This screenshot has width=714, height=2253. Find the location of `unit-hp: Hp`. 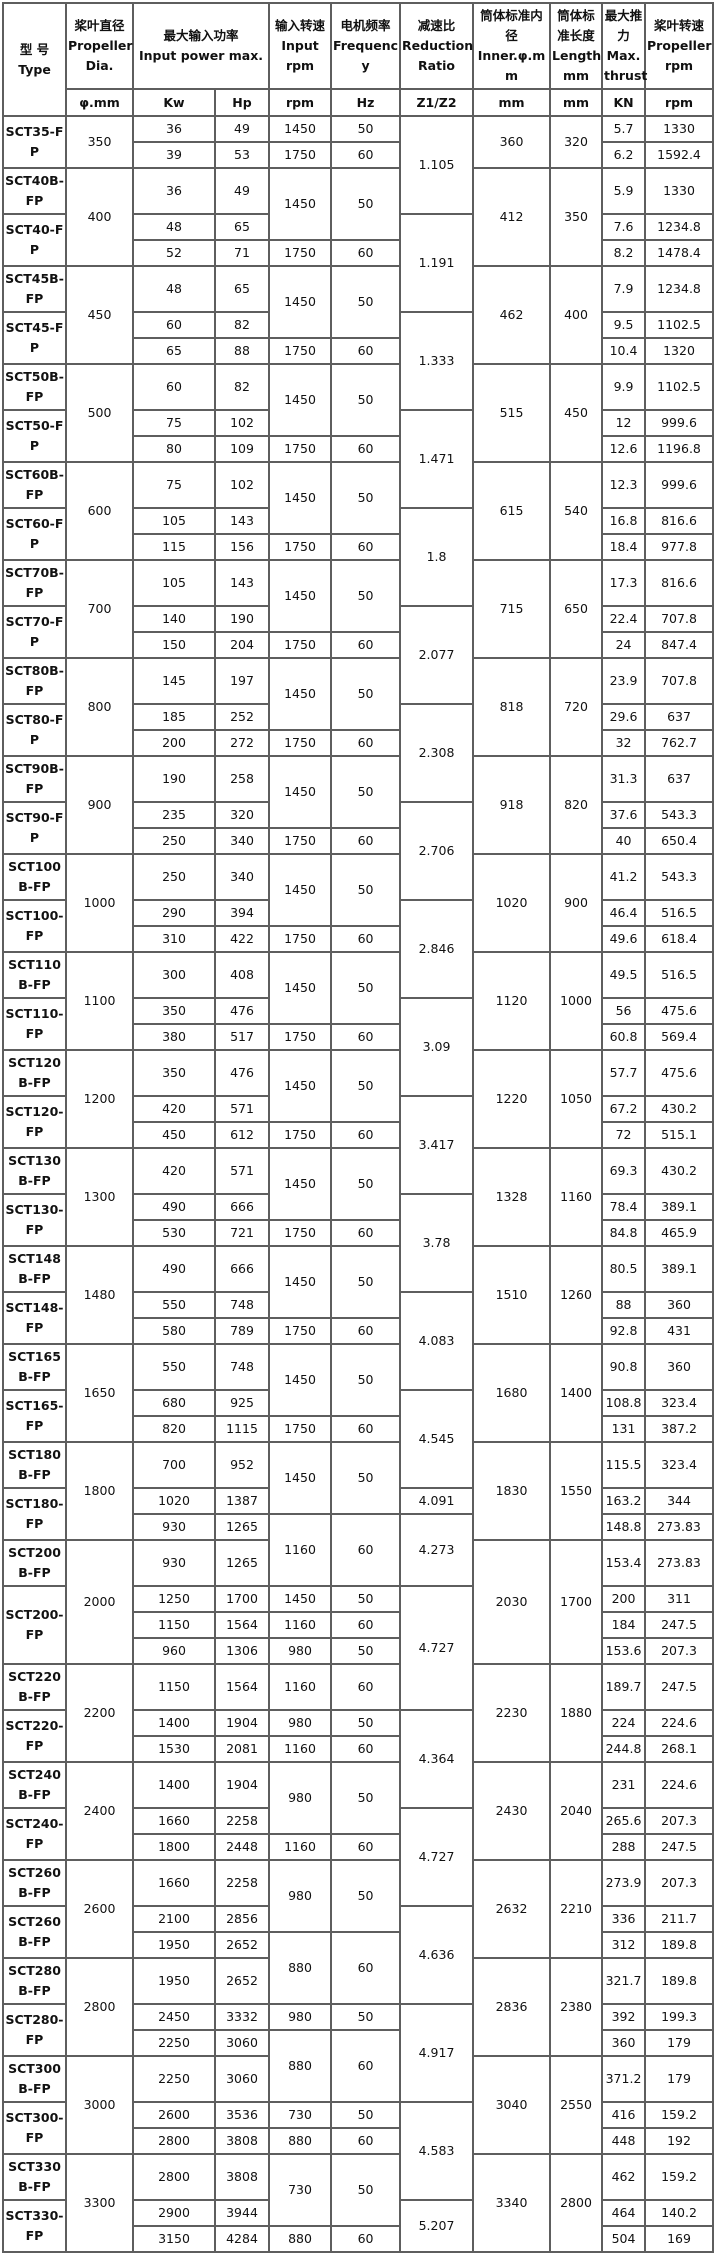

unit-hp: Hp is located at coordinates (242, 102).